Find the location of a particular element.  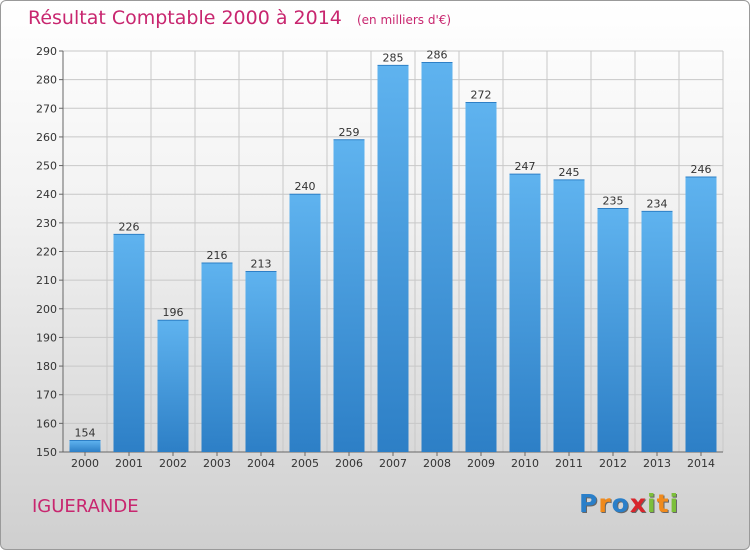

y-tick-label: 180 is located at coordinates (46, 366).